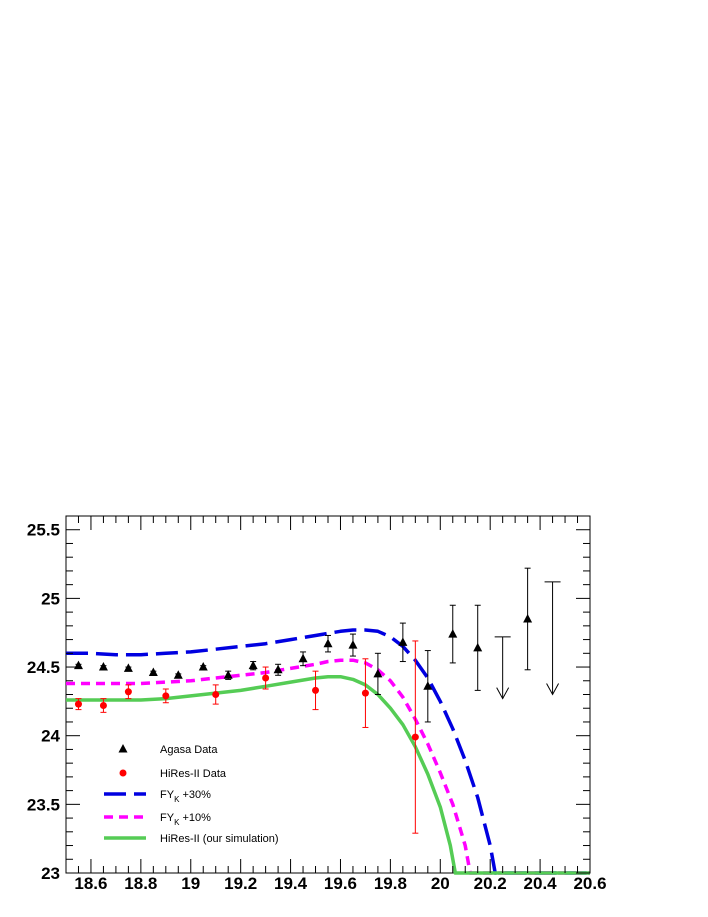 The width and height of the screenshot is (708, 917). Describe the element at coordinates (190, 883) in the screenshot. I see `x-tick-label: 19` at that location.